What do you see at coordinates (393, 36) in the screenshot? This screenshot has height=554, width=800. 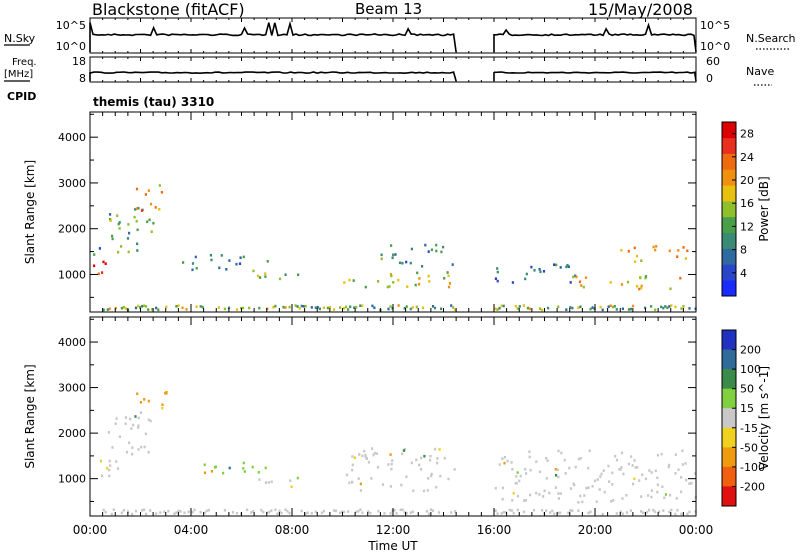 I see `nsky-trace` at bounding box center [393, 36].